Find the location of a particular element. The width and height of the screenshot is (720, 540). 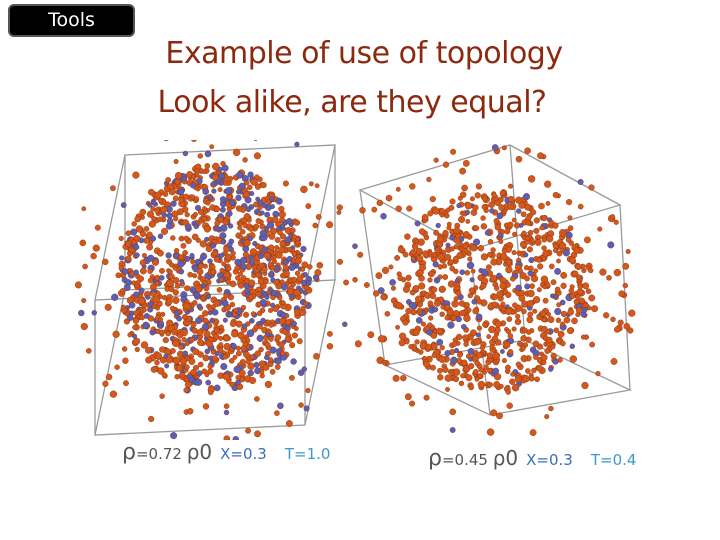

rho-symbol: ρ is located at coordinates (435, 458).